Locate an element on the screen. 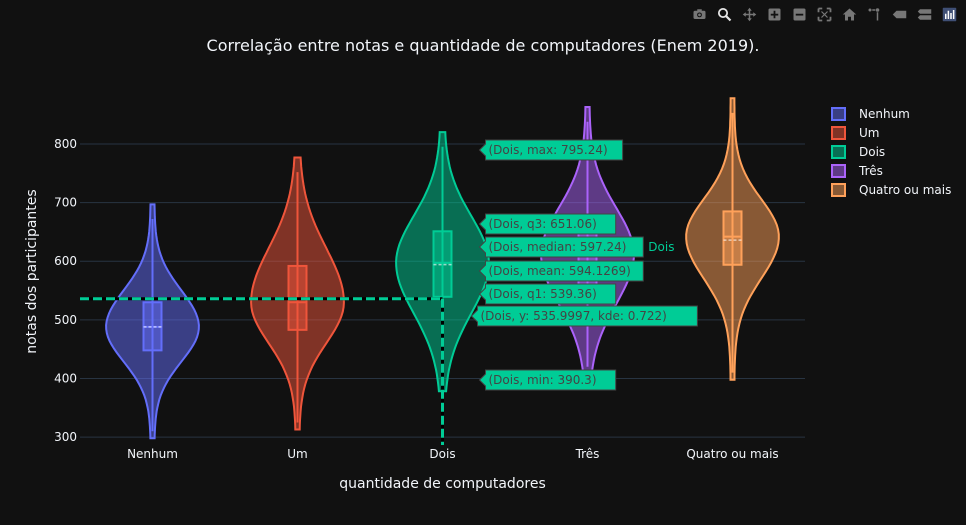 The image size is (966, 525). plotly-logo-icon is located at coordinates (949, 14).